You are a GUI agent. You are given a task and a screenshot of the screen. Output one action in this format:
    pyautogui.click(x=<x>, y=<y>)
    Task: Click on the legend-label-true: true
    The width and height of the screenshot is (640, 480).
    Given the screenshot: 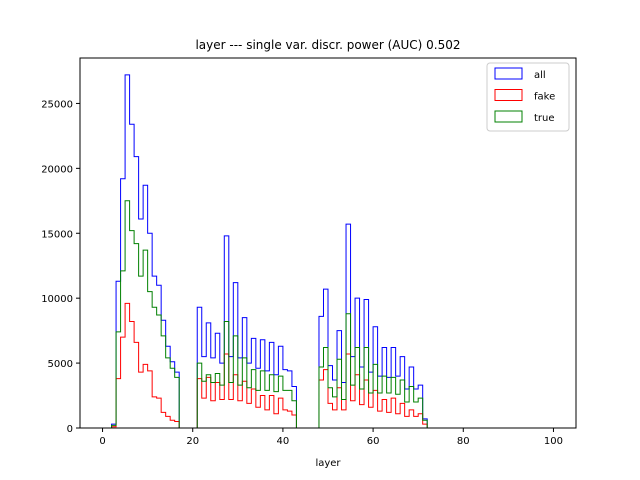 What is the action you would take?
    pyautogui.click(x=544, y=118)
    